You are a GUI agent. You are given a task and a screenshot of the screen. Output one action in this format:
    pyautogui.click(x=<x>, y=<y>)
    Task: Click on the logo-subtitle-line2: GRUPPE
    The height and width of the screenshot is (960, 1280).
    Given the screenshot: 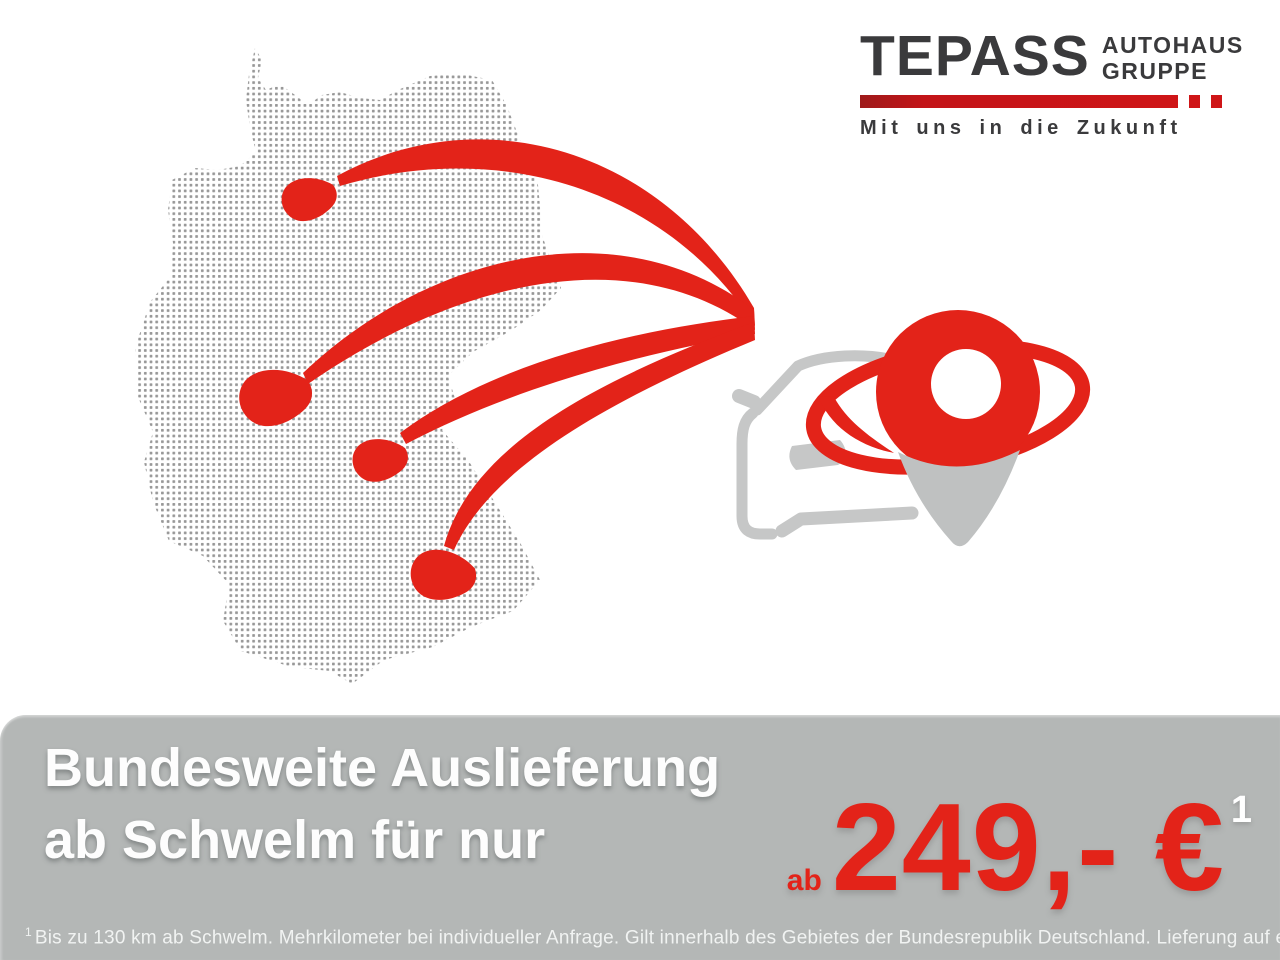 What is the action you would take?
    pyautogui.click(x=1154, y=70)
    